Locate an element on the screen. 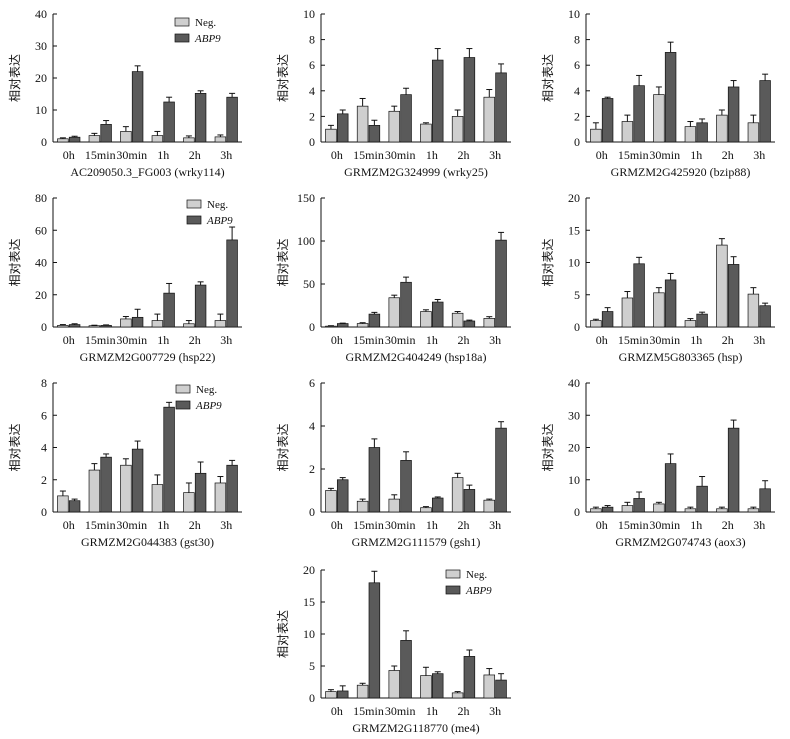 The width and height of the screenshot is (790, 739). legend: Neg. ABP9 is located at coordinates (209, 213).